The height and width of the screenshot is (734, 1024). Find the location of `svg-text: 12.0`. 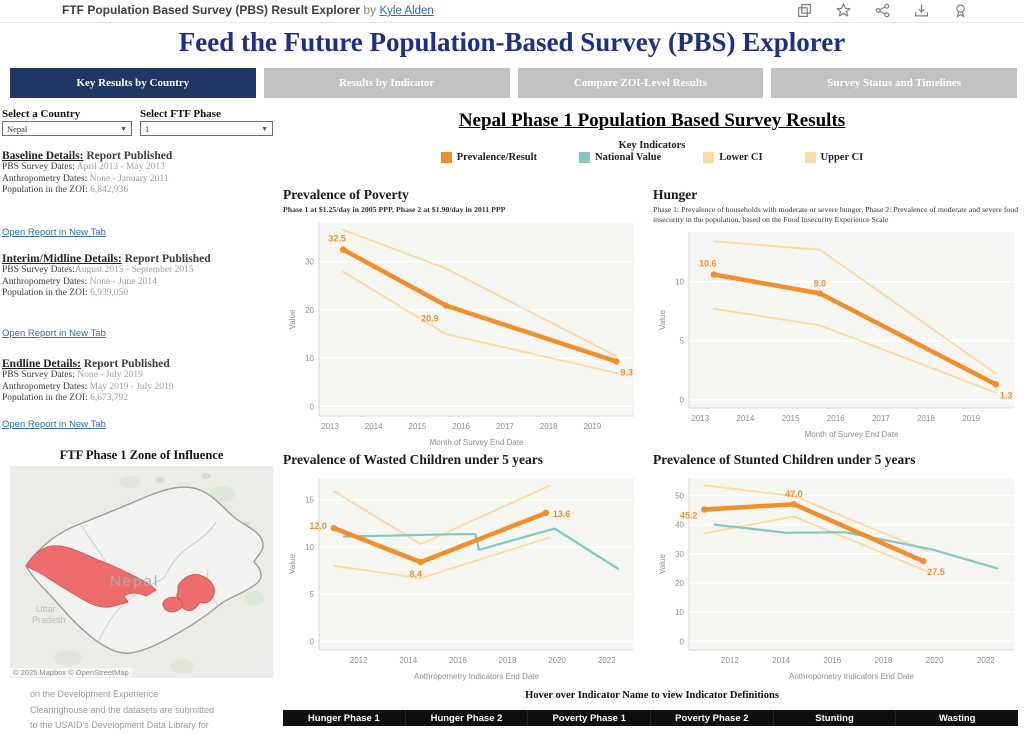

svg-text: 12.0 is located at coordinates (318, 526).